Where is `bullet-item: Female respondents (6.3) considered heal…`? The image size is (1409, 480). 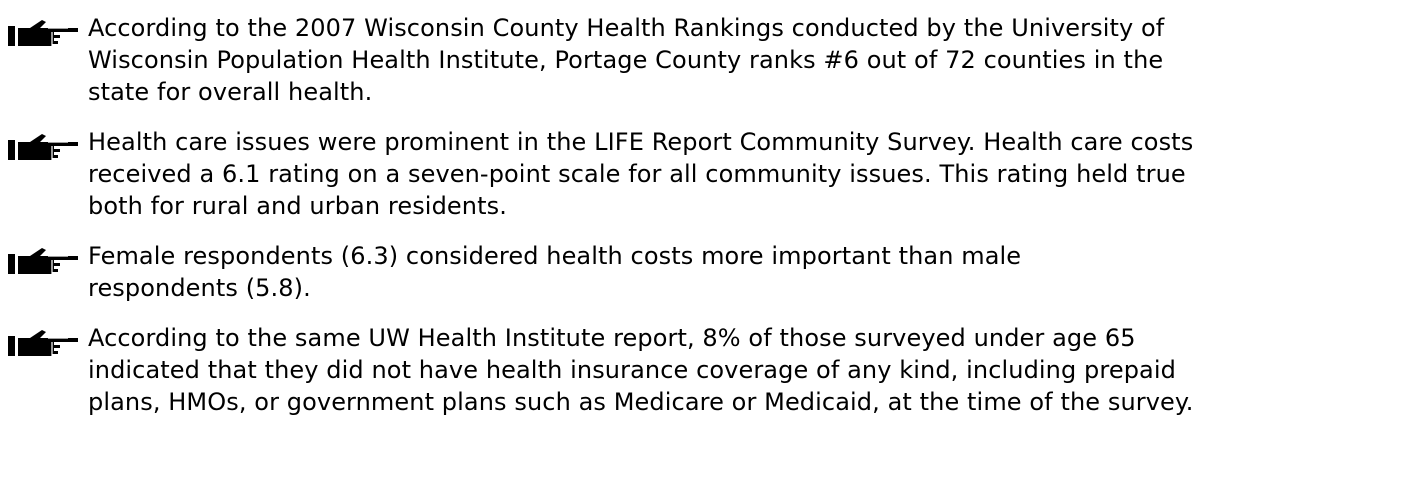 bullet-item: Female respondents (6.3) considered heal… is located at coordinates (704, 272).